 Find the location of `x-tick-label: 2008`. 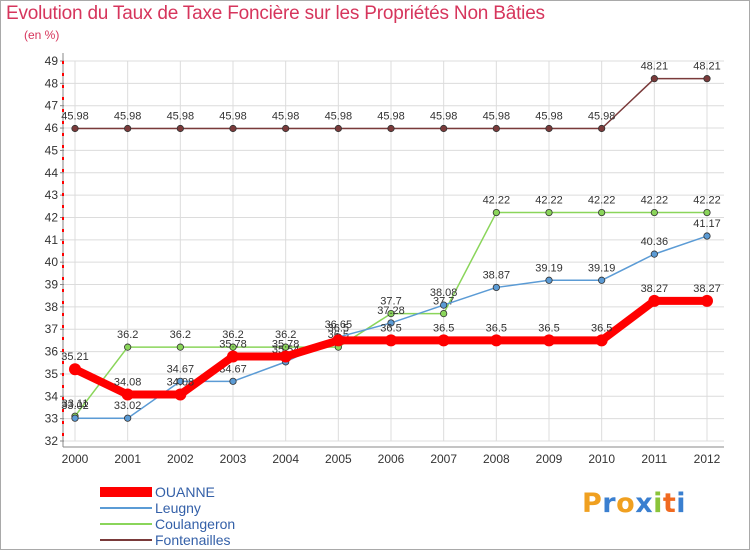

x-tick-label: 2008 is located at coordinates (496, 459).